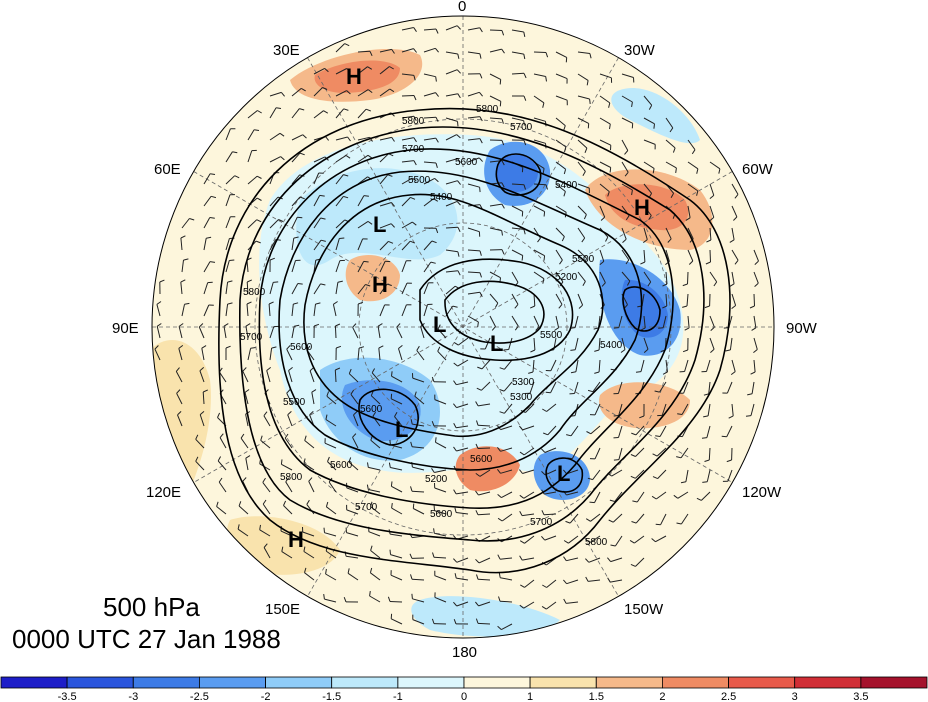  I want to click on positive-anomaly-region, so click(644, 405).